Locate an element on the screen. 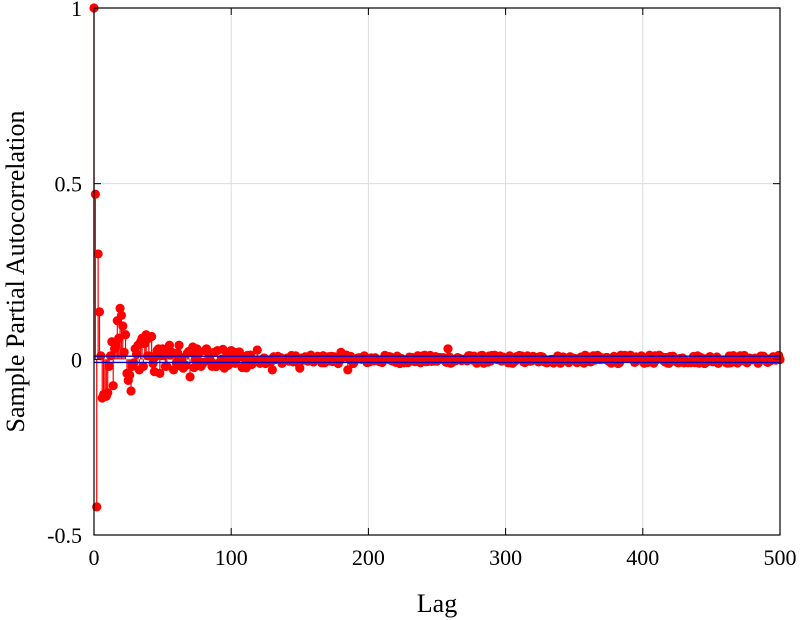  y-tick-label: 0.5 is located at coordinates (69, 184).